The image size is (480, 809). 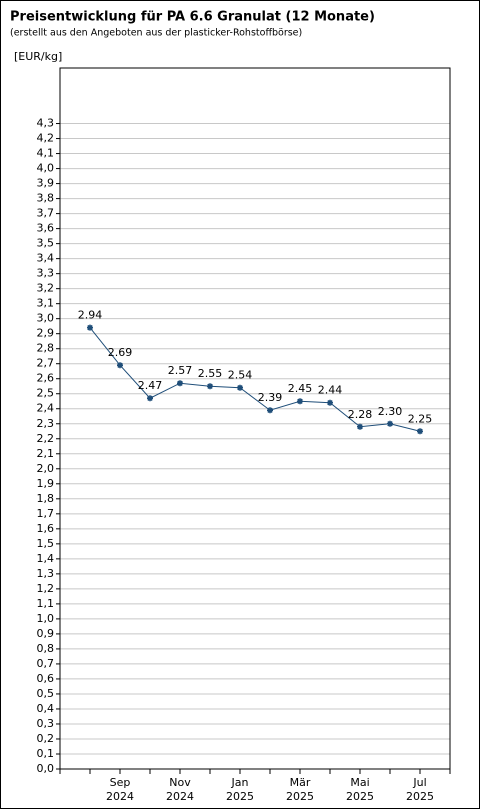 What do you see at coordinates (46, 198) in the screenshot?
I see `y-tick-label: 3,8` at bounding box center [46, 198].